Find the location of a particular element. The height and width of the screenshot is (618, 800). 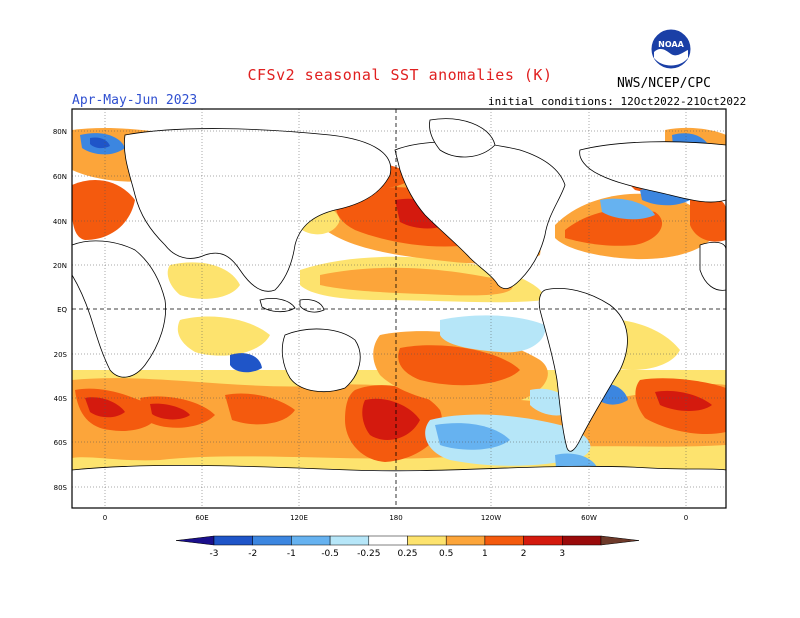

noaa-logo: NOAA is located at coordinates (671, 49).